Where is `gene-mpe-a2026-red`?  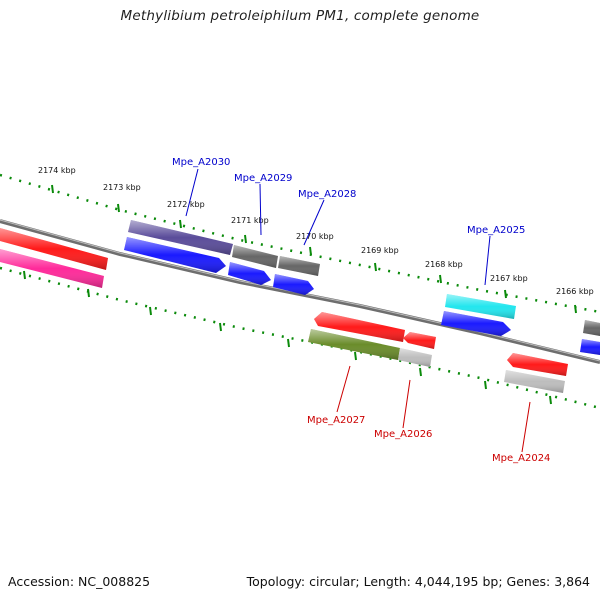 gene-mpe-a2026-red is located at coordinates (419, 340).